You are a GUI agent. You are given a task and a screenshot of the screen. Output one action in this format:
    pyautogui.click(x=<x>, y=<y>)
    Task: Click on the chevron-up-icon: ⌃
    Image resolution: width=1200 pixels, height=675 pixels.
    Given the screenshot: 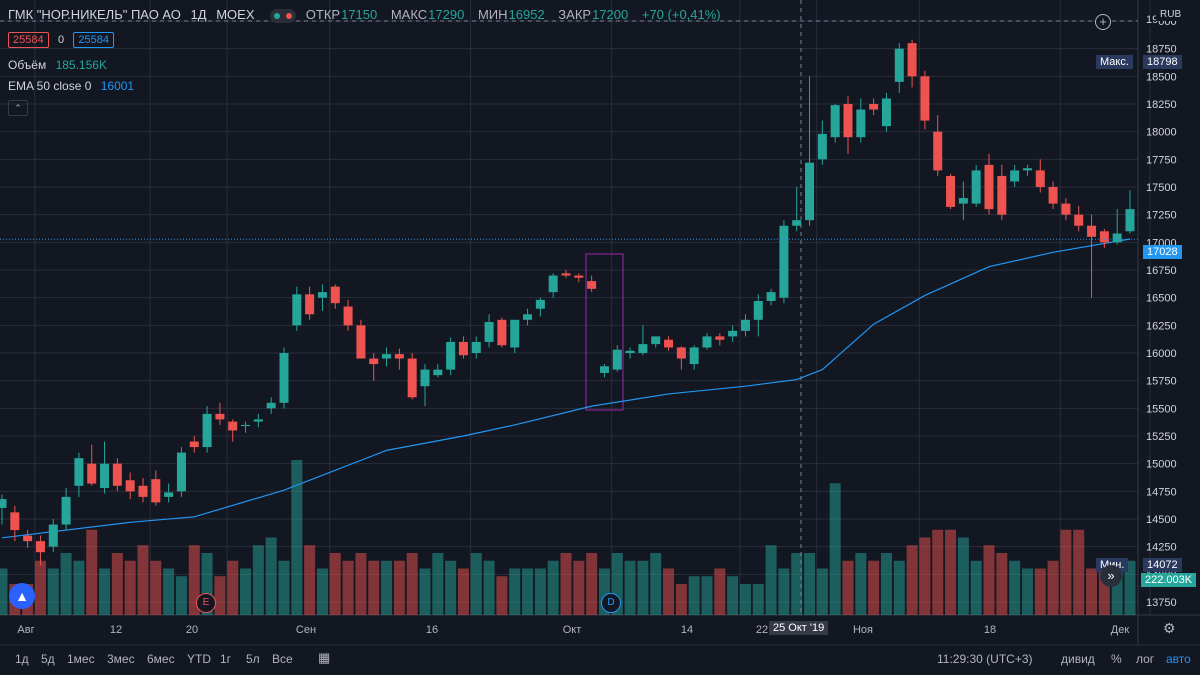 What is the action you would take?
    pyautogui.click(x=18, y=108)
    